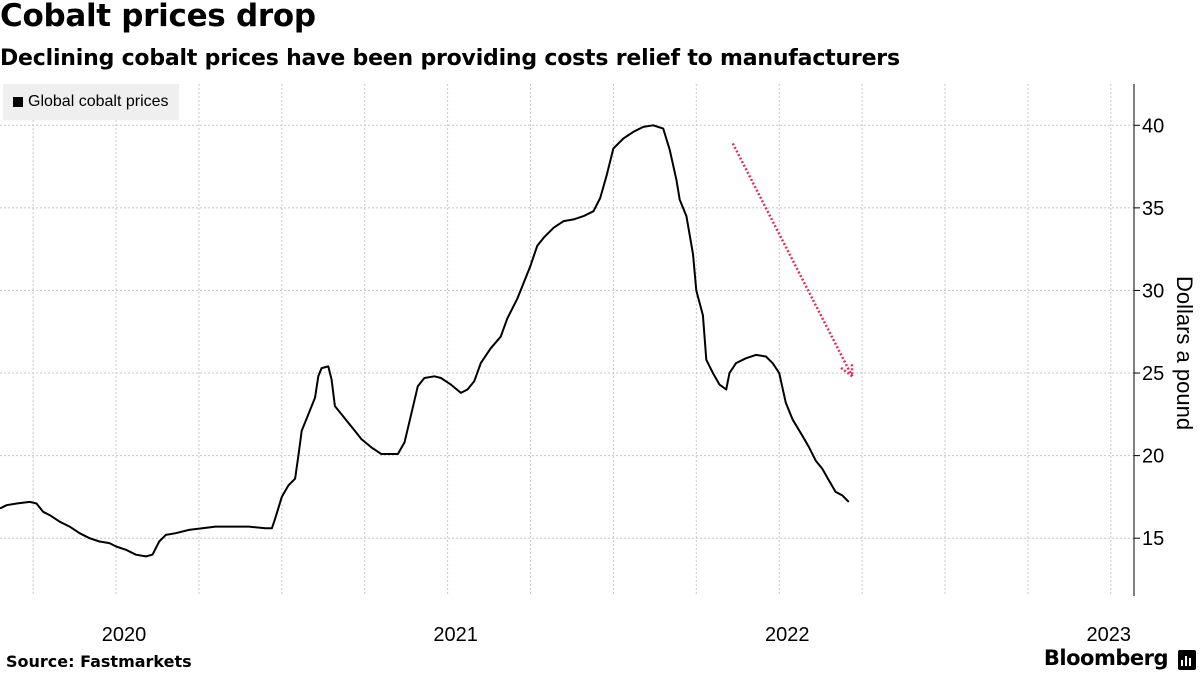 This screenshot has height=675, width=1200. What do you see at coordinates (787, 635) in the screenshot?
I see `x-tick-label: 2022` at bounding box center [787, 635].